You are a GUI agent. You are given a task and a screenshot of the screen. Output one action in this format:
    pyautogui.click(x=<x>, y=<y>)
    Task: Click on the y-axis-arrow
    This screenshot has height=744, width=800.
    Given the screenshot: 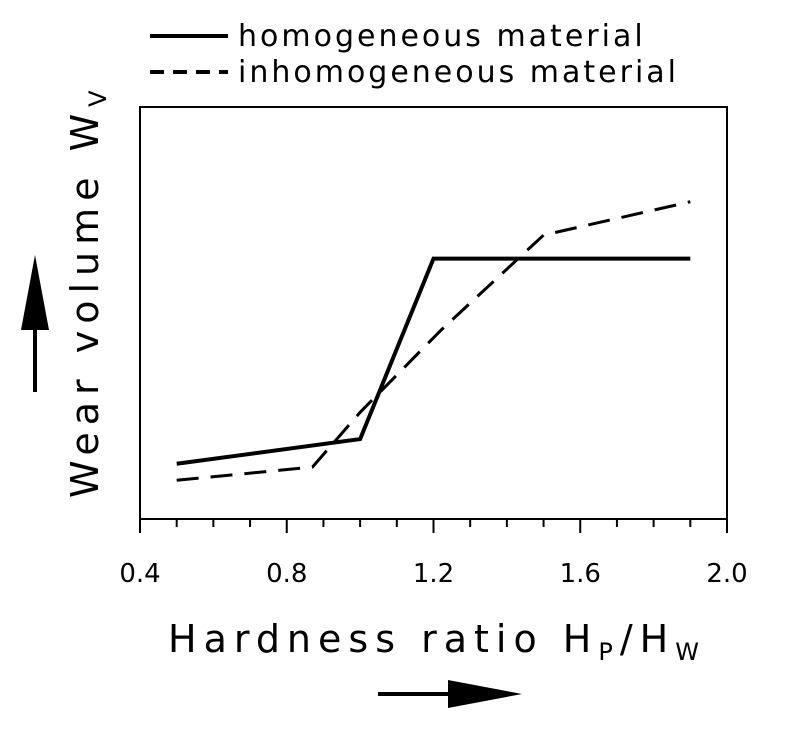 What is the action you would take?
    pyautogui.click(x=35, y=323)
    